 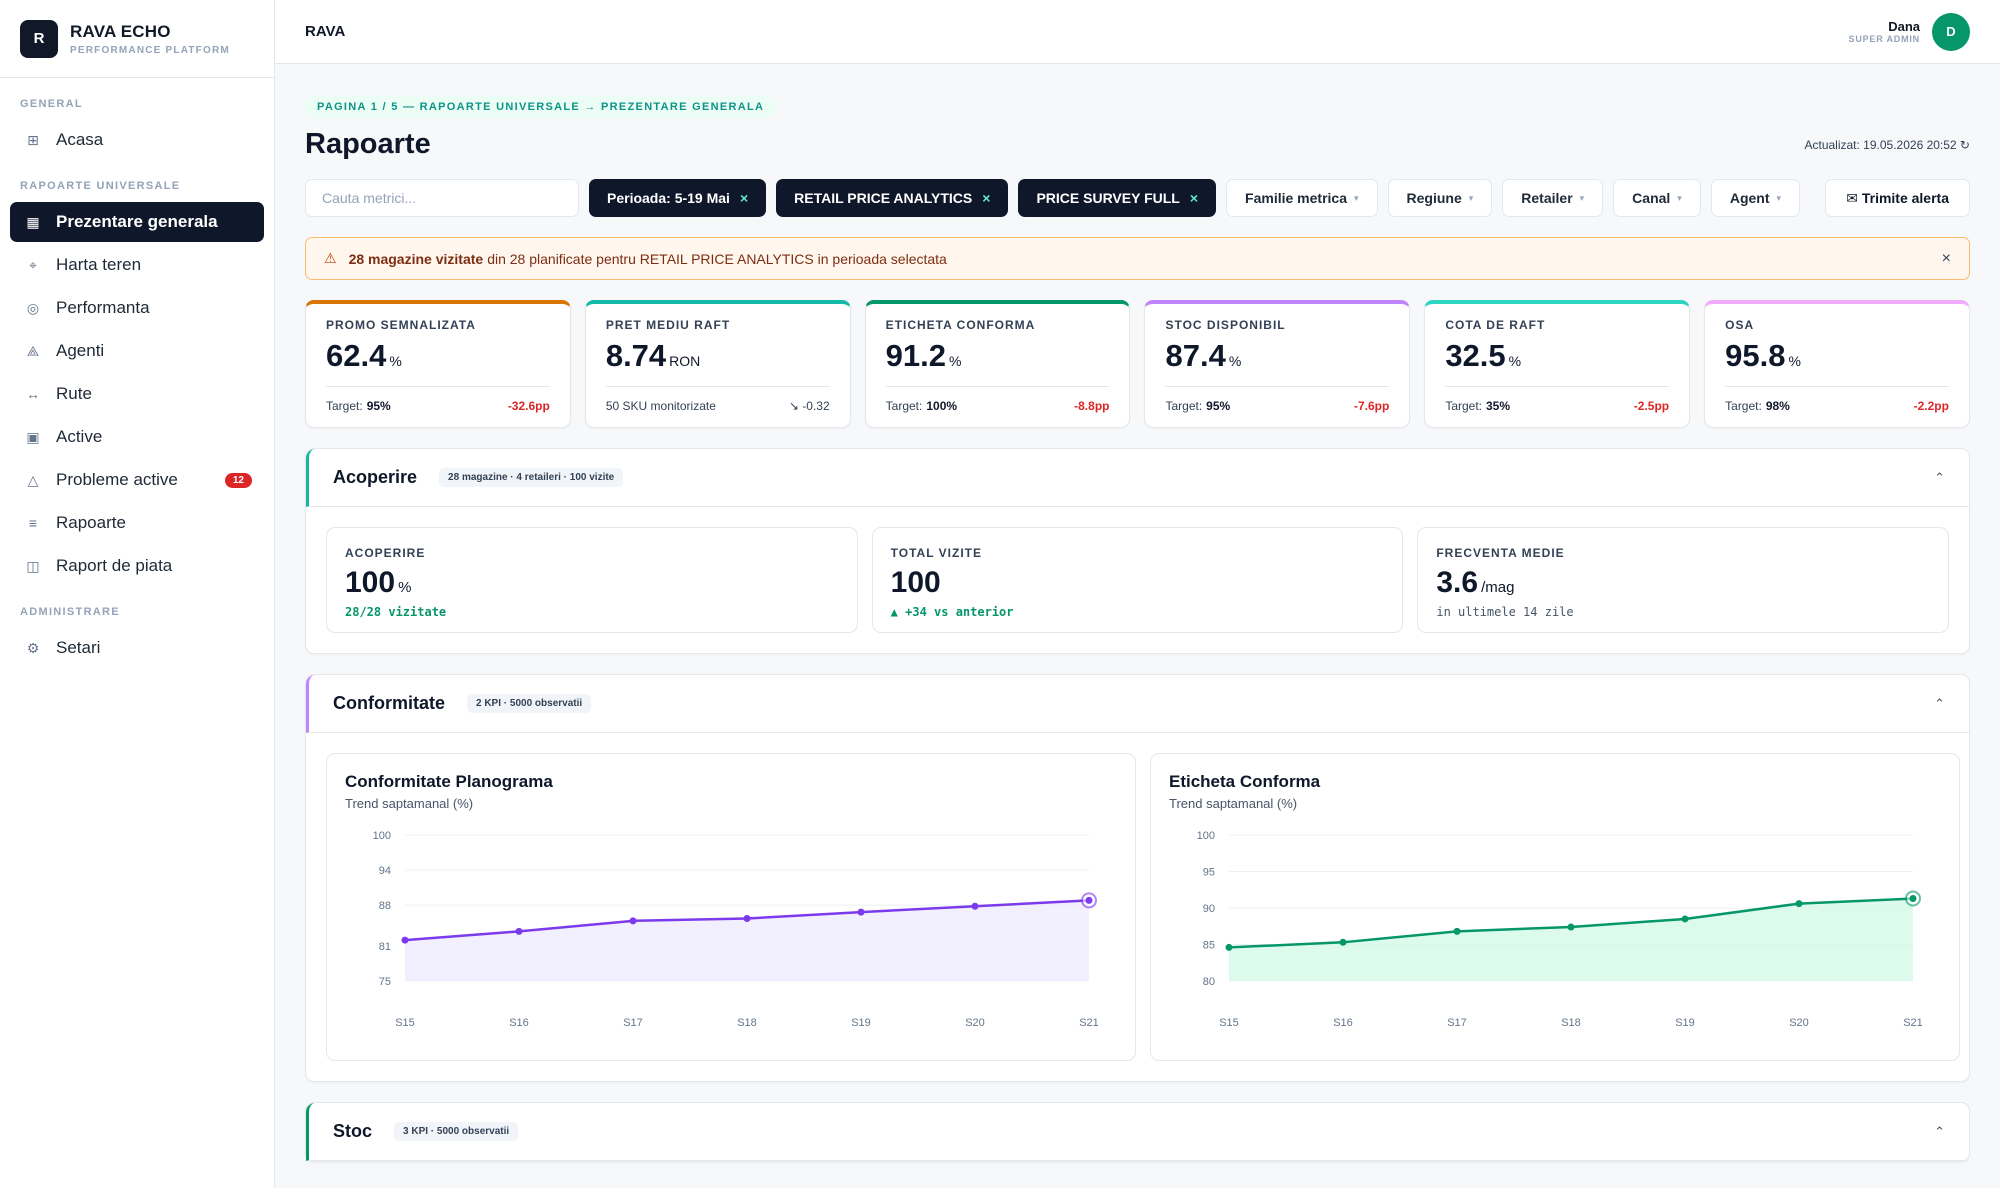 I want to click on route-icon: ↔, so click(x=33, y=394).